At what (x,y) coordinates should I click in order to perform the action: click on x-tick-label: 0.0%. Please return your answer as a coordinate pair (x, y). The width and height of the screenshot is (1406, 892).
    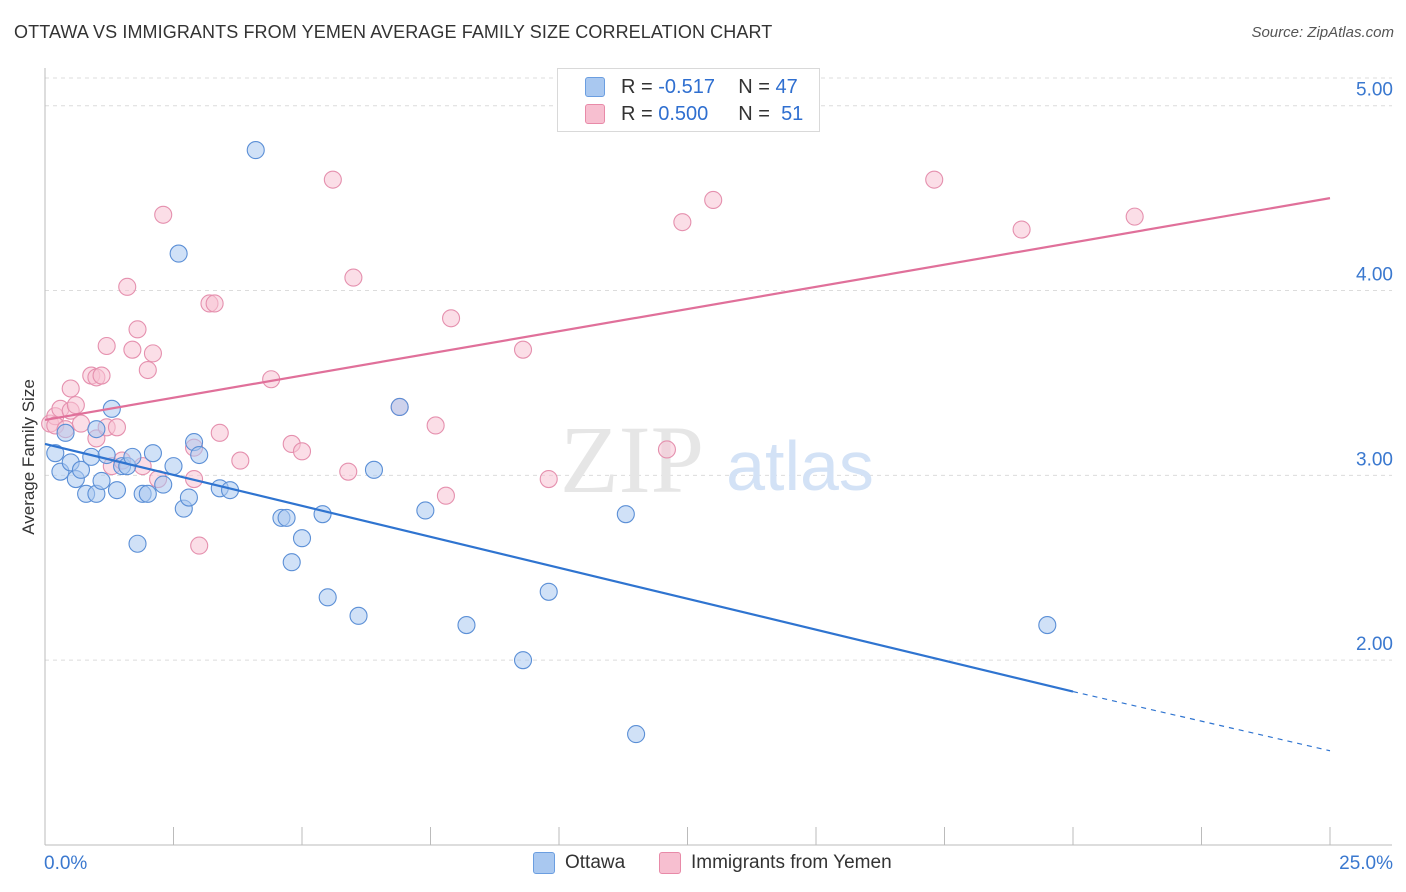
    Looking at the image, I should click on (65, 863).